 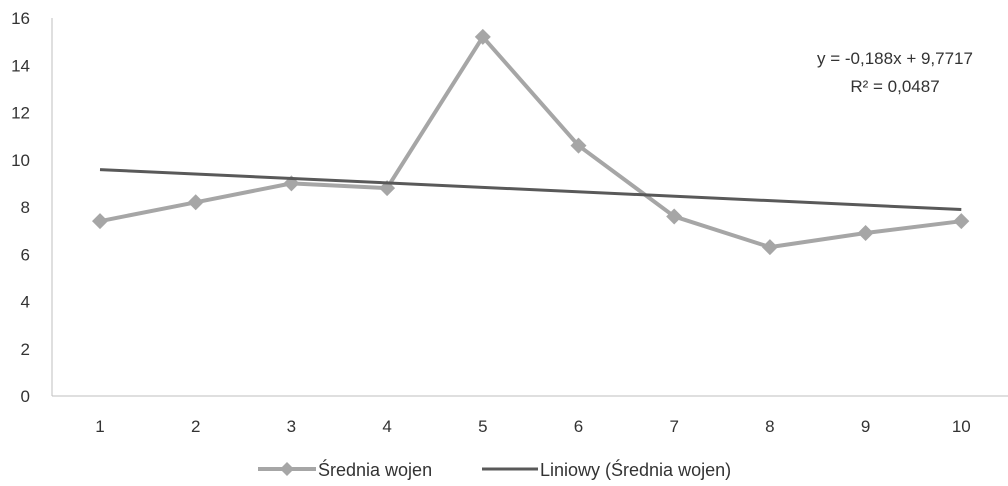 I want to click on x-tick-label: 5, so click(x=482, y=426).